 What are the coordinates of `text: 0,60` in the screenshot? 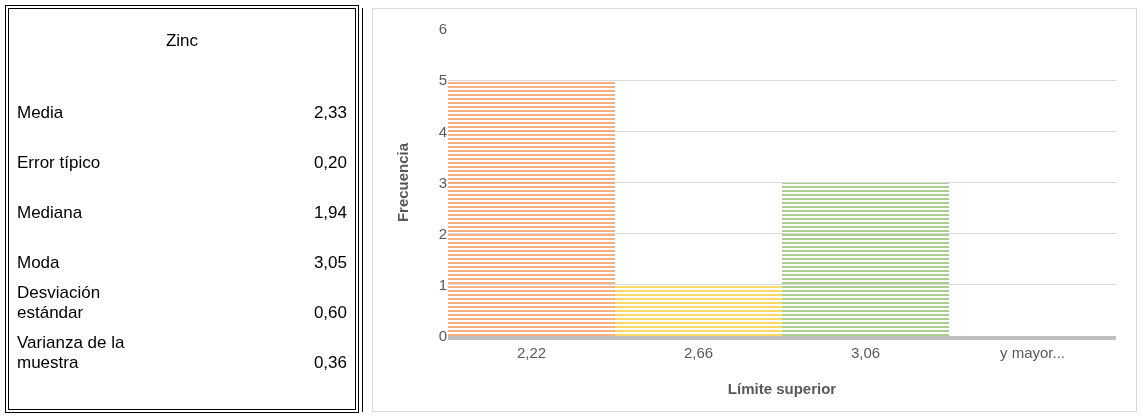 It's located at (330, 312).